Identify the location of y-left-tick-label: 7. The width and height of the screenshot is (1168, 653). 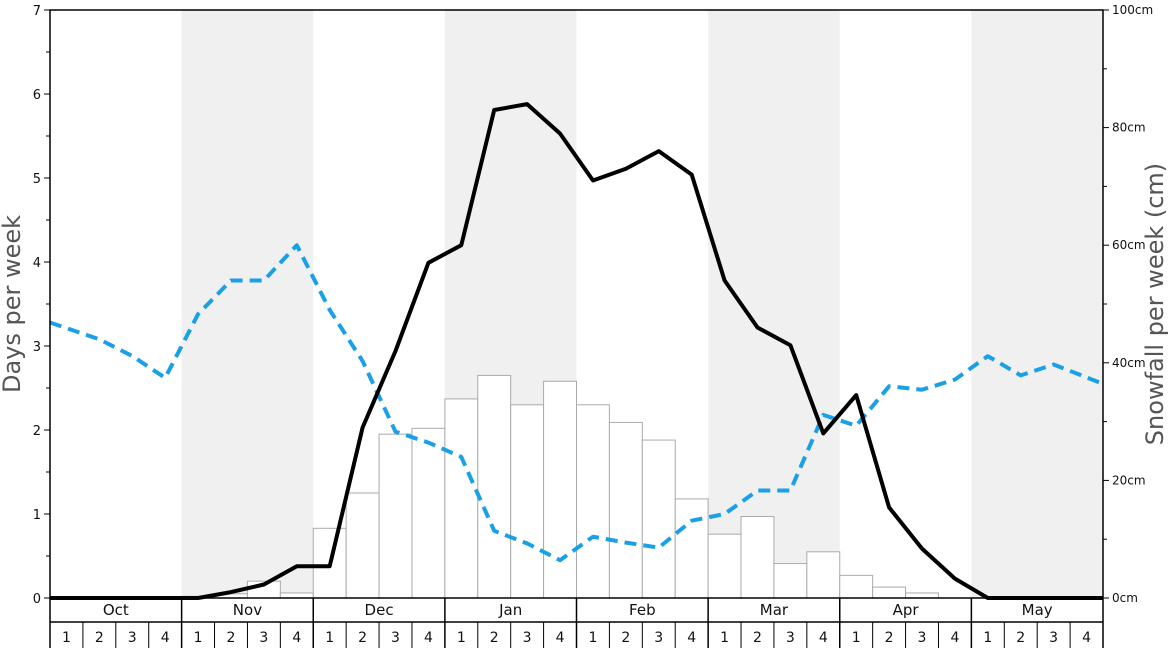
(37, 11).